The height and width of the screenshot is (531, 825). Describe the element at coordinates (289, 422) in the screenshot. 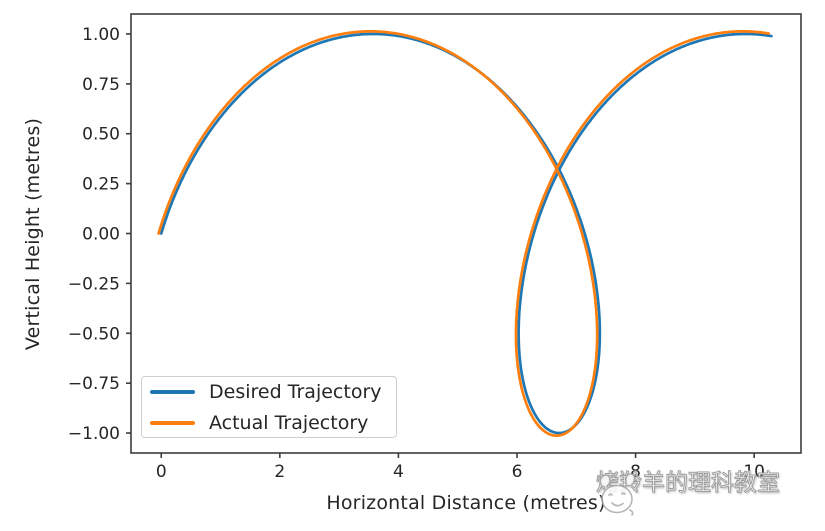

I see `legend-label-actual: Actual Trajectory` at that location.